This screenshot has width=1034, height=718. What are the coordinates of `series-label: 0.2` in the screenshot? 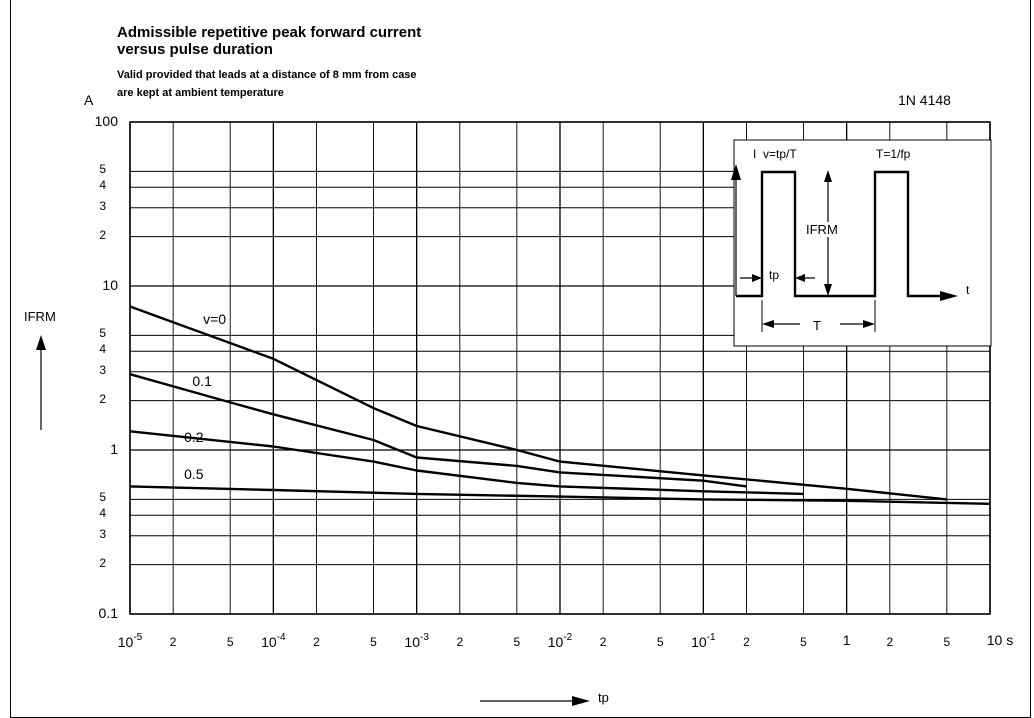 It's located at (194, 436).